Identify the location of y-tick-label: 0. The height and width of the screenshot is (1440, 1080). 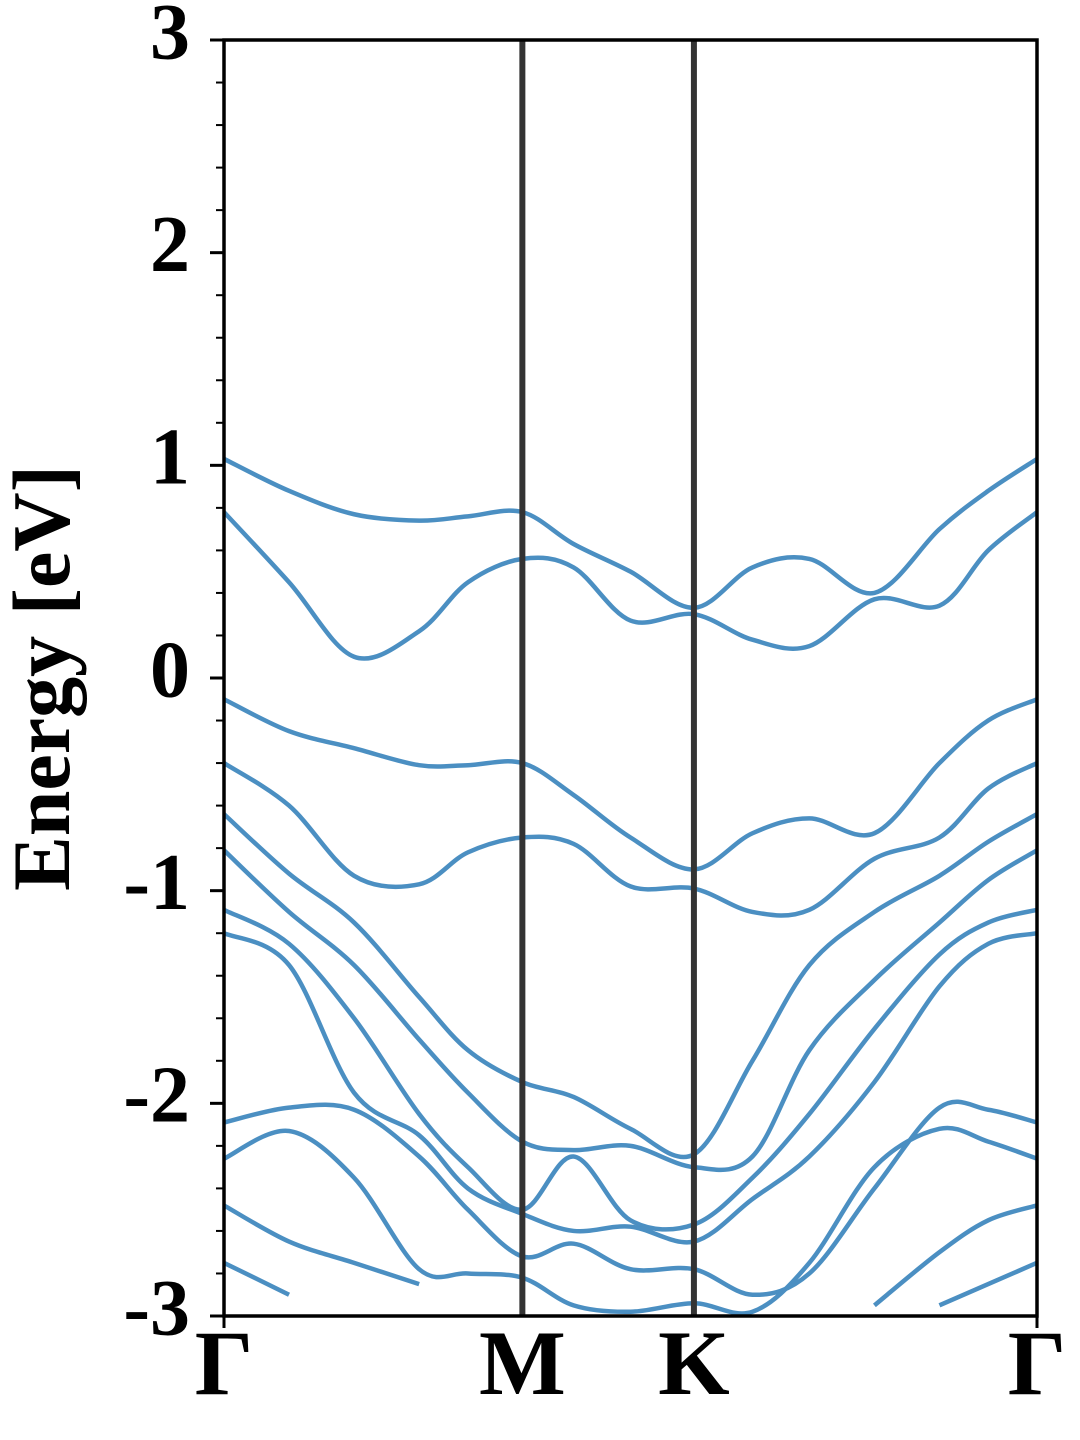
(170, 670).